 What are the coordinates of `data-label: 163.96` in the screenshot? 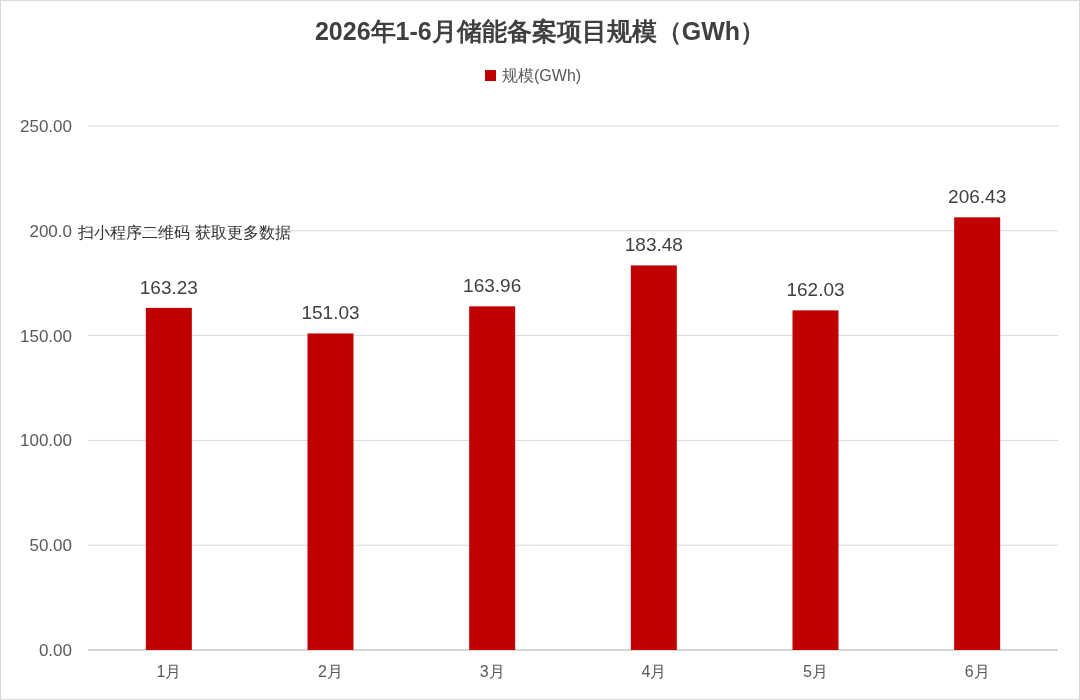 It's located at (492, 286).